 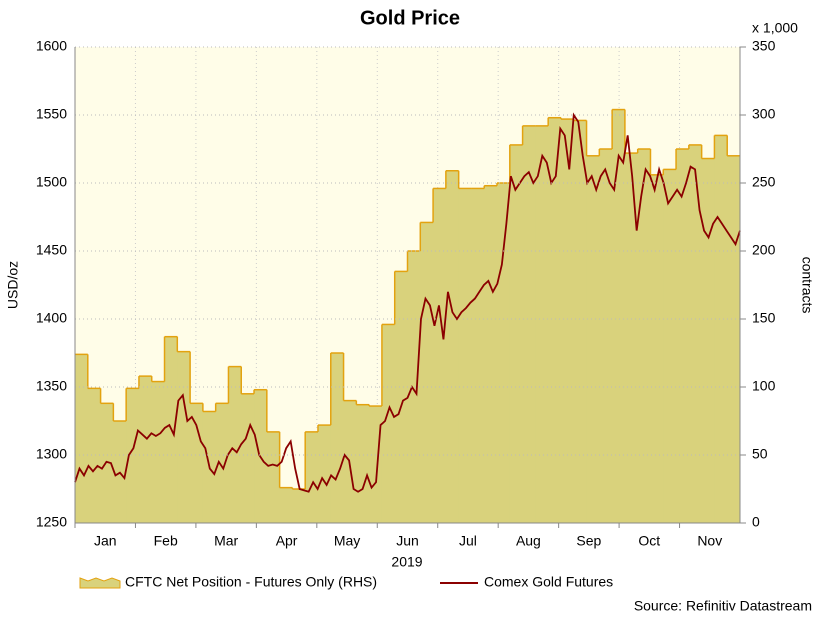 I want to click on y2-tick-label: 100, so click(x=764, y=386).